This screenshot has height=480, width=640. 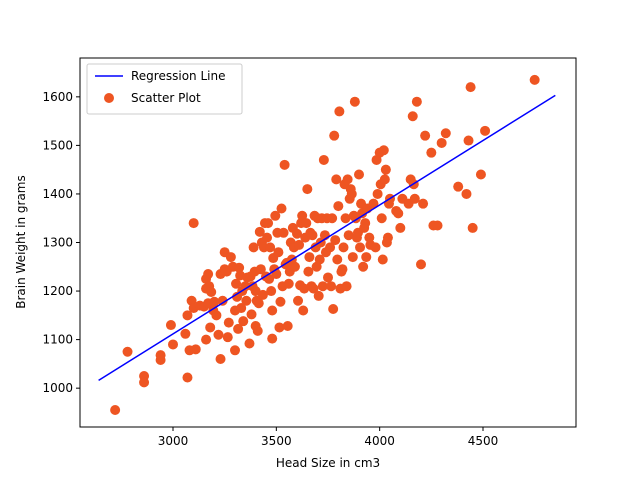 What do you see at coordinates (57, 97) in the screenshot?
I see `y-tick-label: 1600` at bounding box center [57, 97].